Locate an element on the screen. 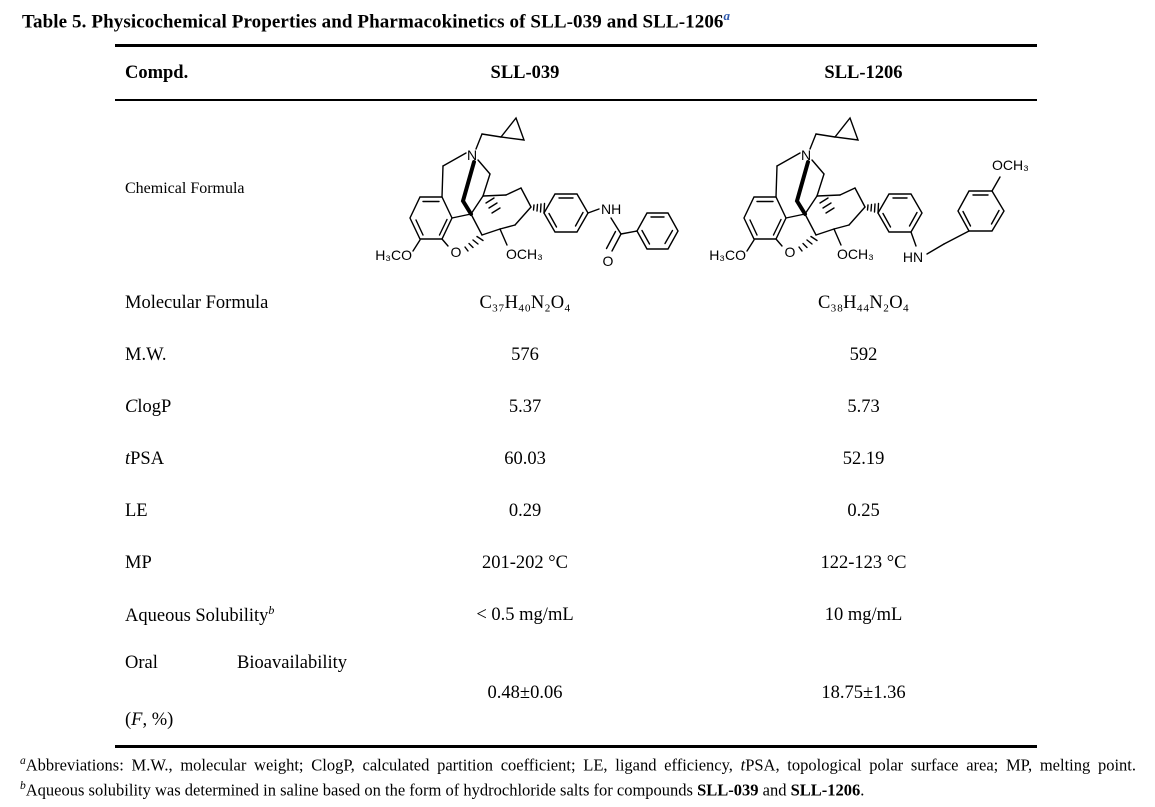 This screenshot has width=1155, height=807. row-label-chemical-formula: Chemical Formula is located at coordinates (185, 188).